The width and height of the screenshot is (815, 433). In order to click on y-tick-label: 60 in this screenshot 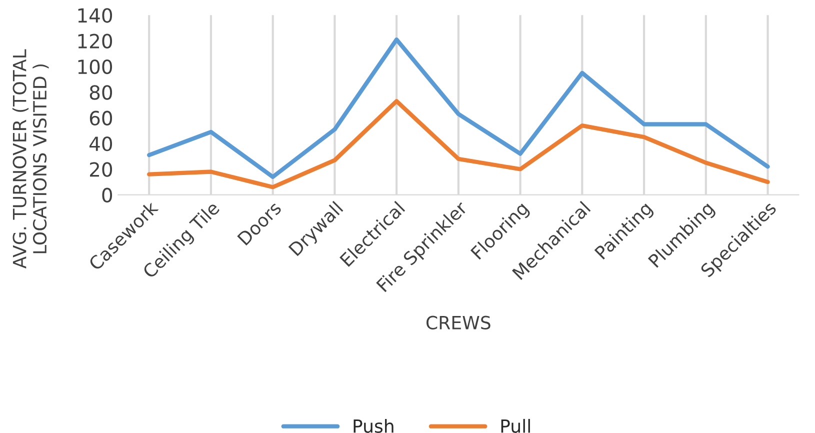, I will do `click(101, 118)`.